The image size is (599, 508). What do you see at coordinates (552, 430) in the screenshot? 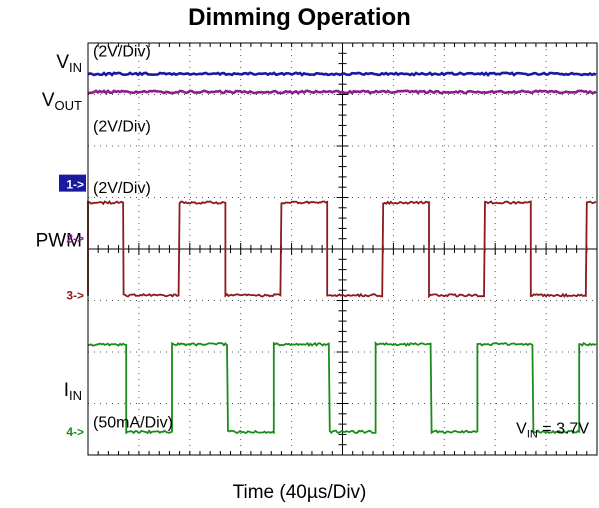
I see `vin-annotation: VIN = 3.7V` at bounding box center [552, 430].